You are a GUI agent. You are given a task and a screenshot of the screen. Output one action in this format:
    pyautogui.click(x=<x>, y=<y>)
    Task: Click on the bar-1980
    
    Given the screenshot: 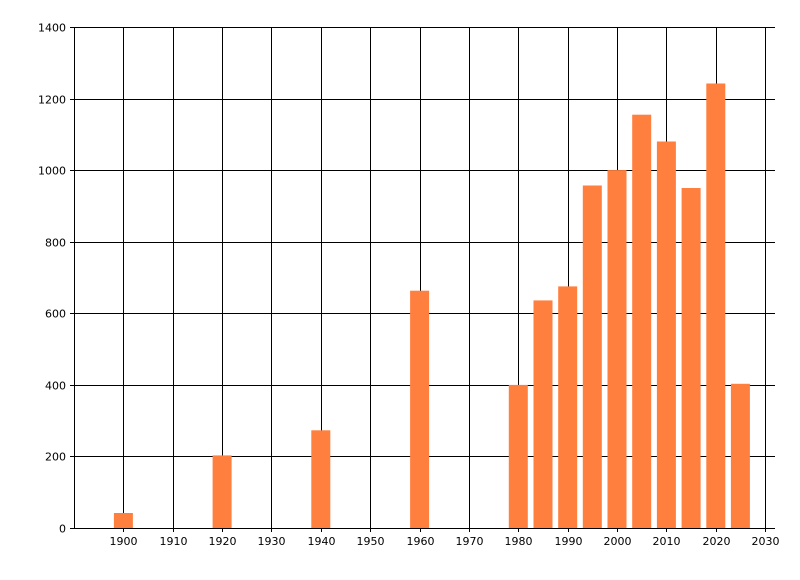 What is the action you would take?
    pyautogui.click(x=518, y=456)
    